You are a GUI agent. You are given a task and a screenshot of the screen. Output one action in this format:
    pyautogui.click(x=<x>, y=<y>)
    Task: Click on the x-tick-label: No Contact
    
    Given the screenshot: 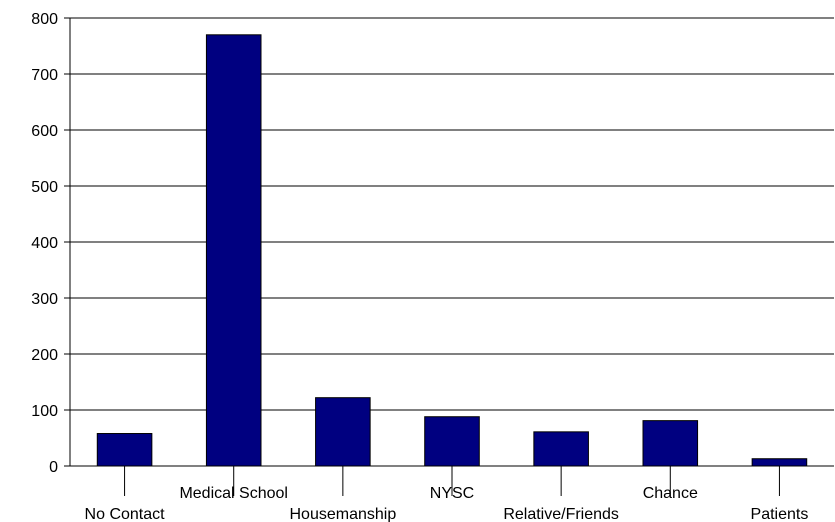 What is the action you would take?
    pyautogui.click(x=125, y=514)
    